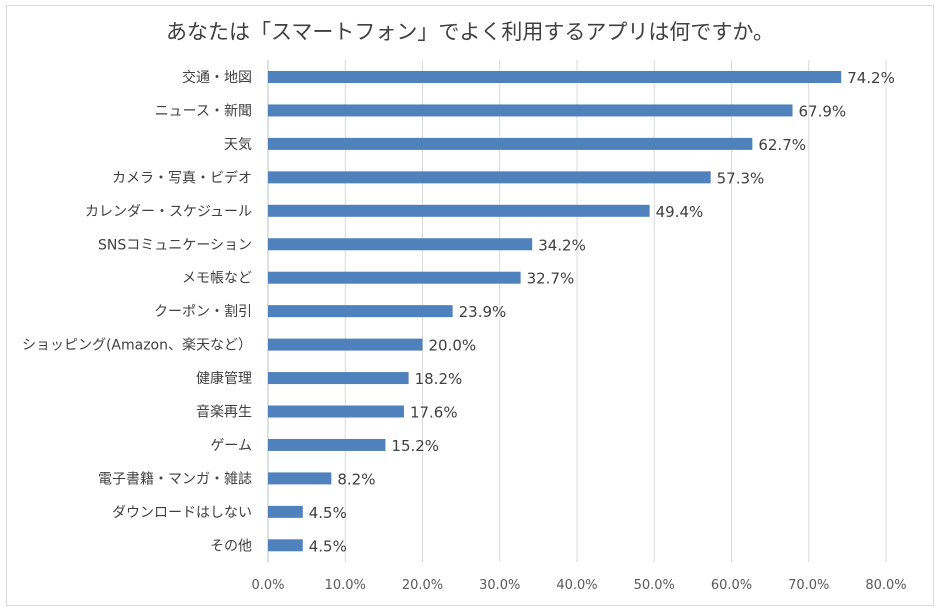 This screenshot has width=940, height=613. I want to click on category-label: カメラ・写真・ビデオ, so click(182, 177).